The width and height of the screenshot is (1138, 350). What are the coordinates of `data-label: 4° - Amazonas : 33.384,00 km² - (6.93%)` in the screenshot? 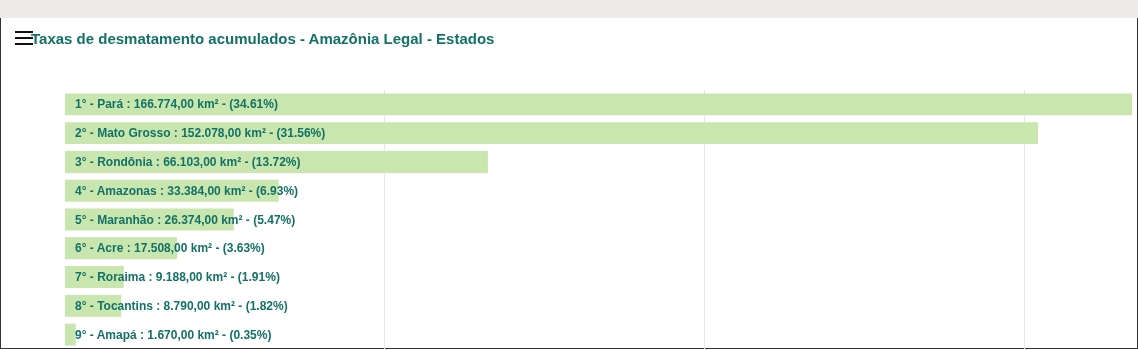 It's located at (187, 191).